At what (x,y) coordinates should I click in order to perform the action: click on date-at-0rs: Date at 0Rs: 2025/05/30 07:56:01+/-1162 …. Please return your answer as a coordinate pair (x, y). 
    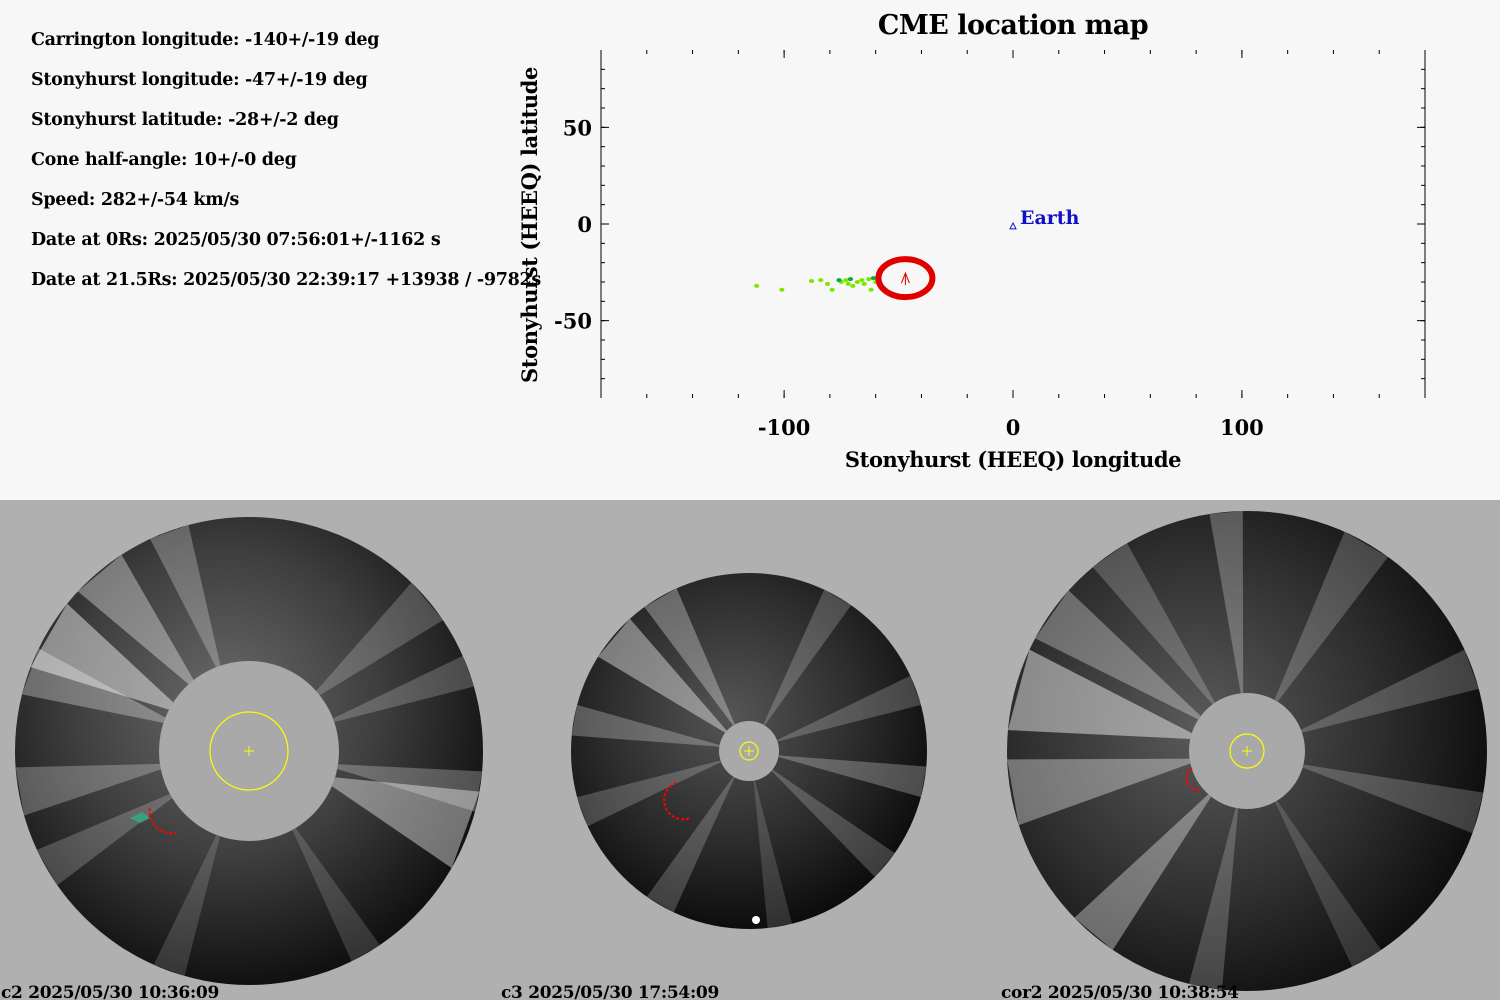
    Looking at the image, I should click on (236, 240).